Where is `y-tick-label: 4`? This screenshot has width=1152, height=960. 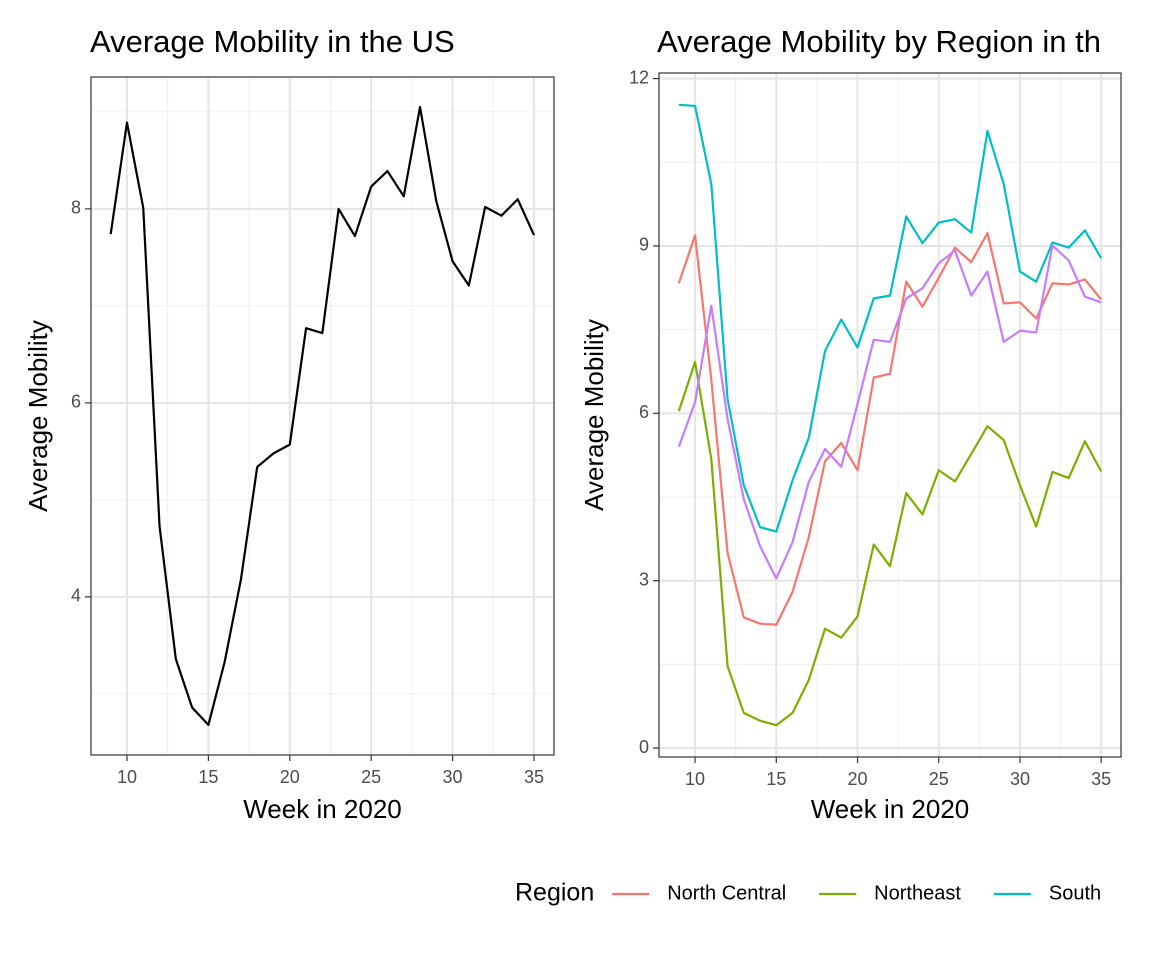 y-tick-label: 4 is located at coordinates (76, 596).